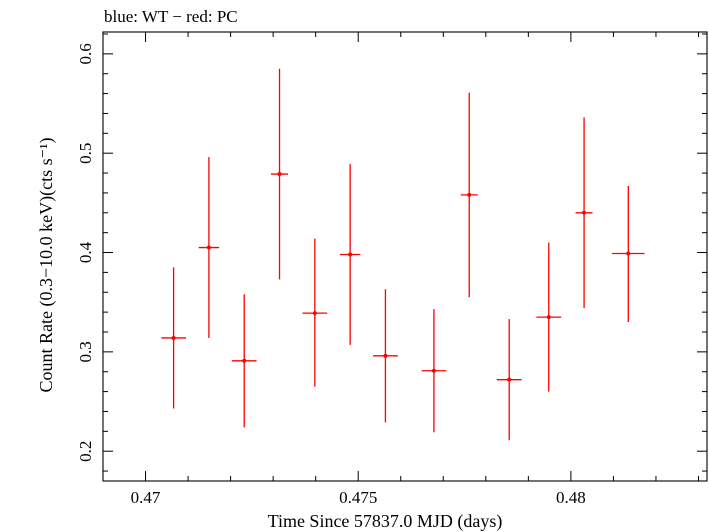 The image size is (709, 532). Describe the element at coordinates (146, 497) in the screenshot. I see `x-tick-label: 0.47` at that location.